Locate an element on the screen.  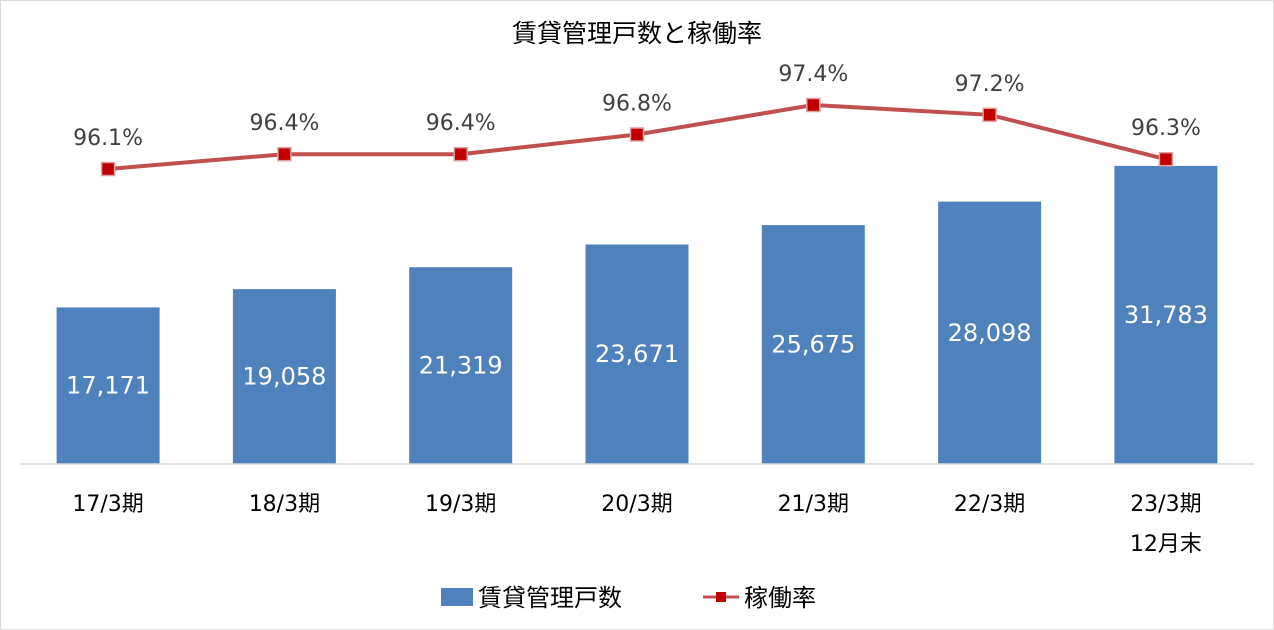
x-tick-label: 12月末 is located at coordinates (1166, 544).